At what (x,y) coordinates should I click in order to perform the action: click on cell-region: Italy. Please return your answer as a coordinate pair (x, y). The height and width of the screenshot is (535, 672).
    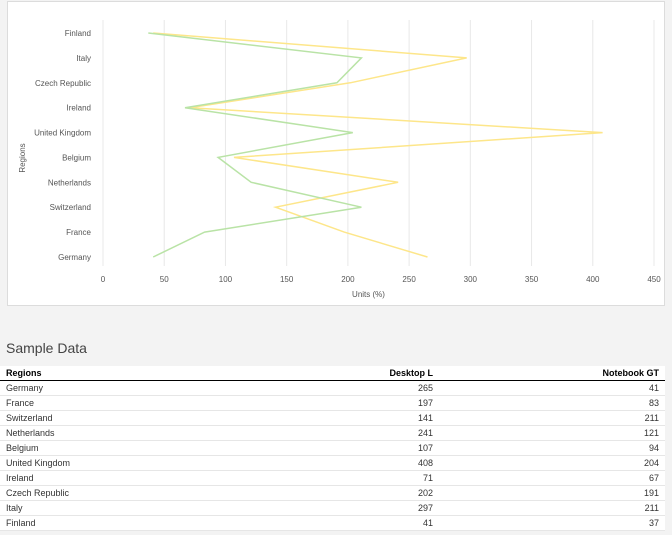
    Looking at the image, I should click on (108, 508).